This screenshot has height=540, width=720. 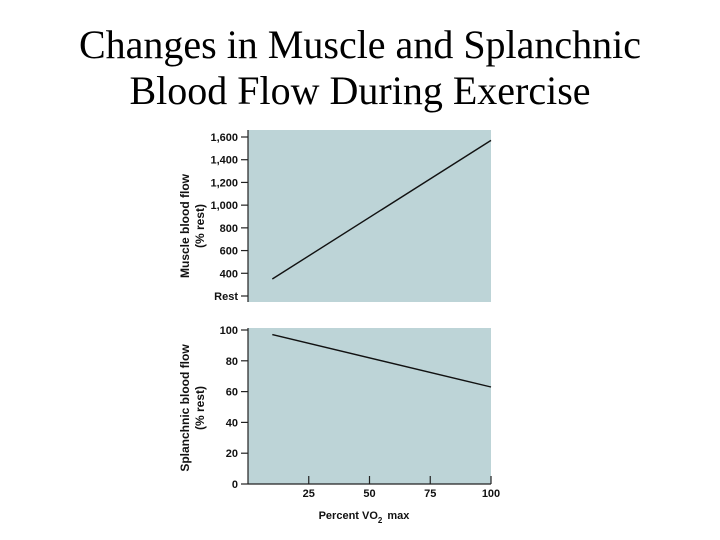 I want to click on muscle-plot-background, so click(x=369, y=216).